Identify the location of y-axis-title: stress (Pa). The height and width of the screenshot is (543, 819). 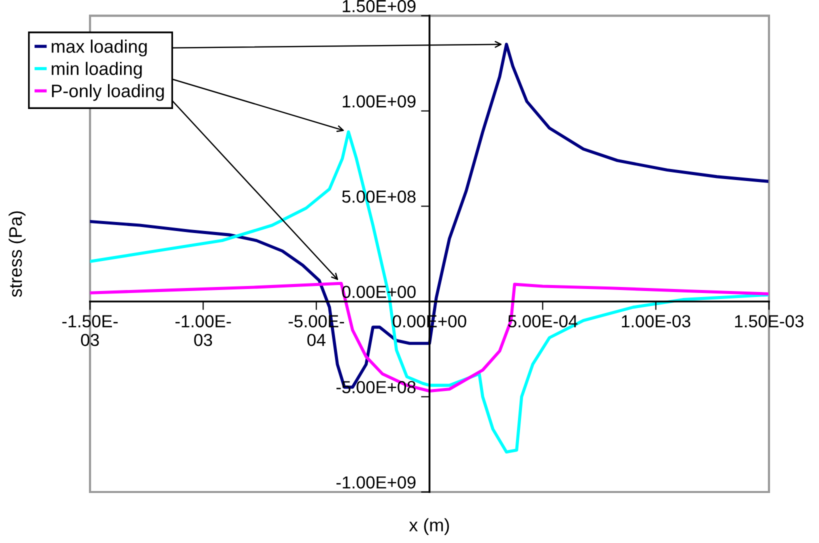
(17, 254).